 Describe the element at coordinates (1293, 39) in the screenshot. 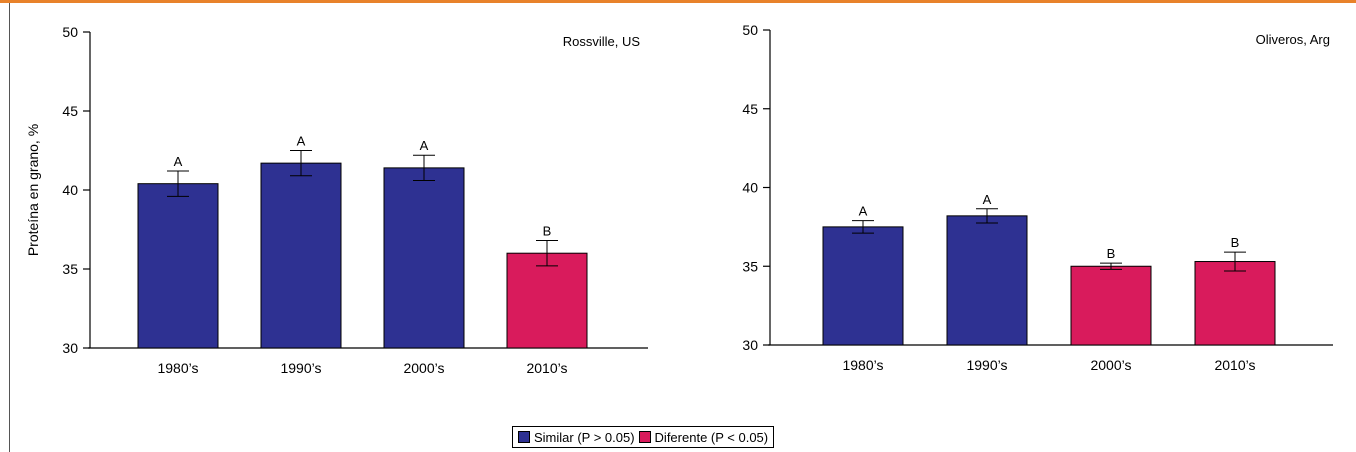

I see `panel-annotation: Oliveros, Arg` at that location.